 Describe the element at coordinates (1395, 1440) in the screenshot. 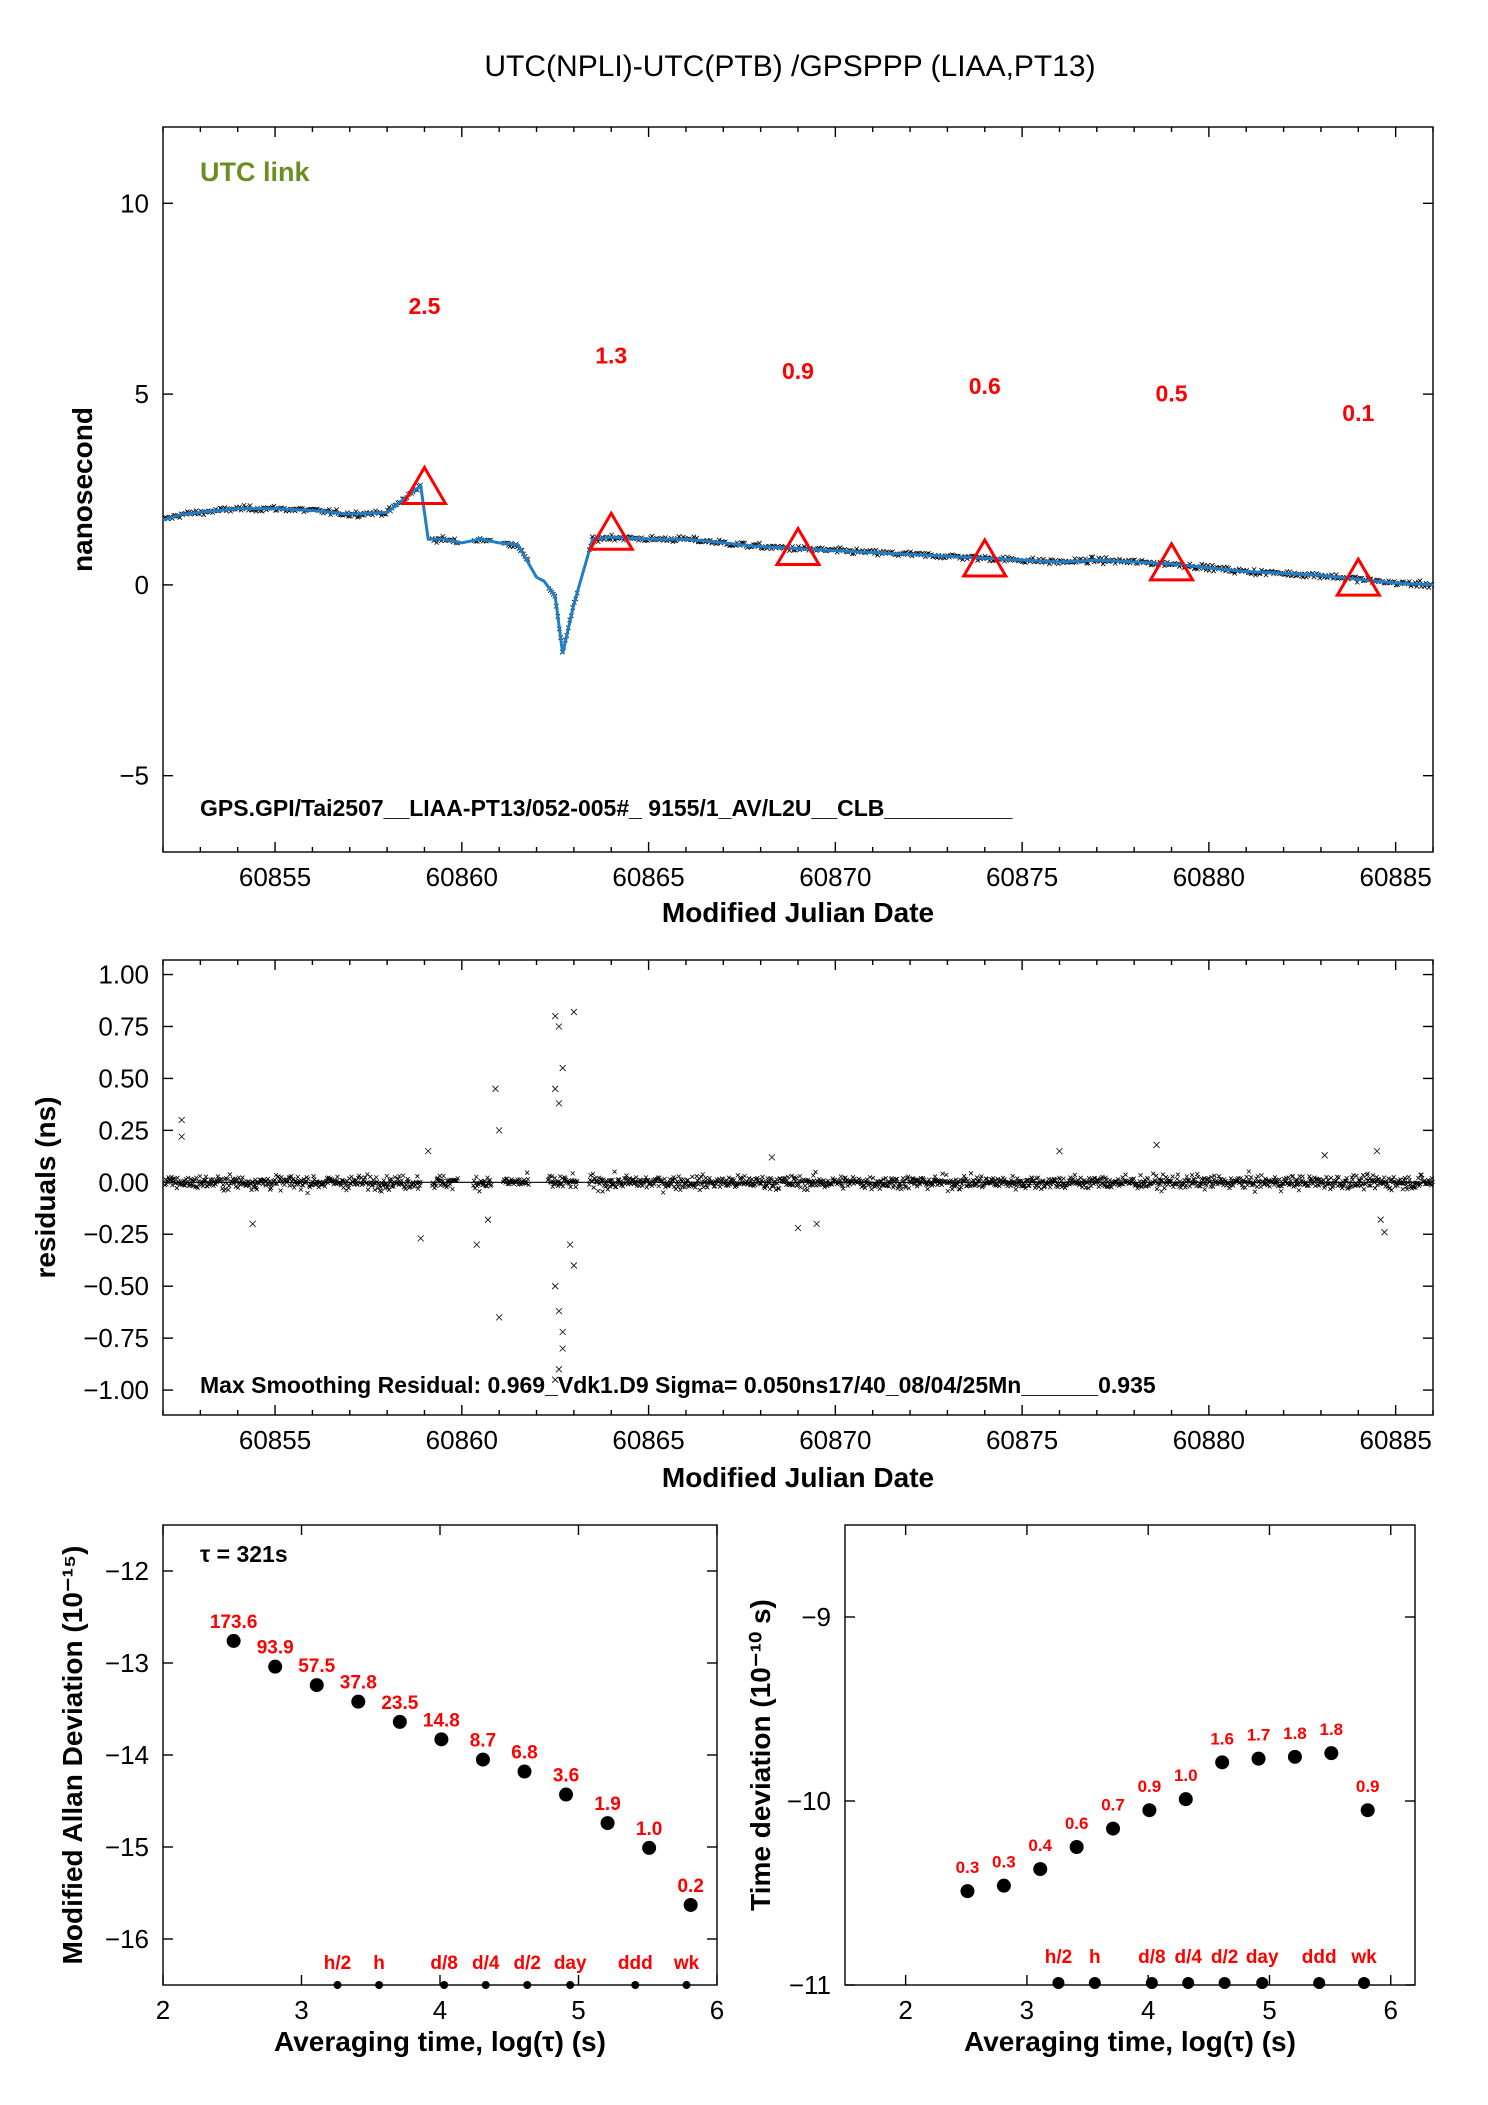

I see `x-tick-label: 60885` at that location.